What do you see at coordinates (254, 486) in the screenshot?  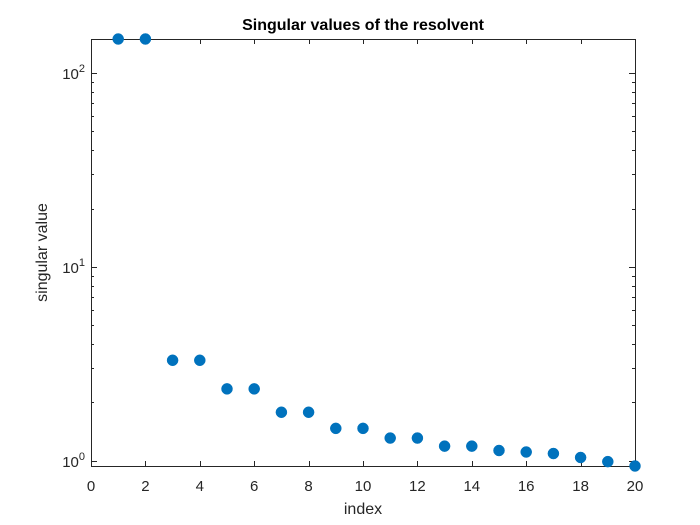 I see `x-tick-label: 6` at bounding box center [254, 486].